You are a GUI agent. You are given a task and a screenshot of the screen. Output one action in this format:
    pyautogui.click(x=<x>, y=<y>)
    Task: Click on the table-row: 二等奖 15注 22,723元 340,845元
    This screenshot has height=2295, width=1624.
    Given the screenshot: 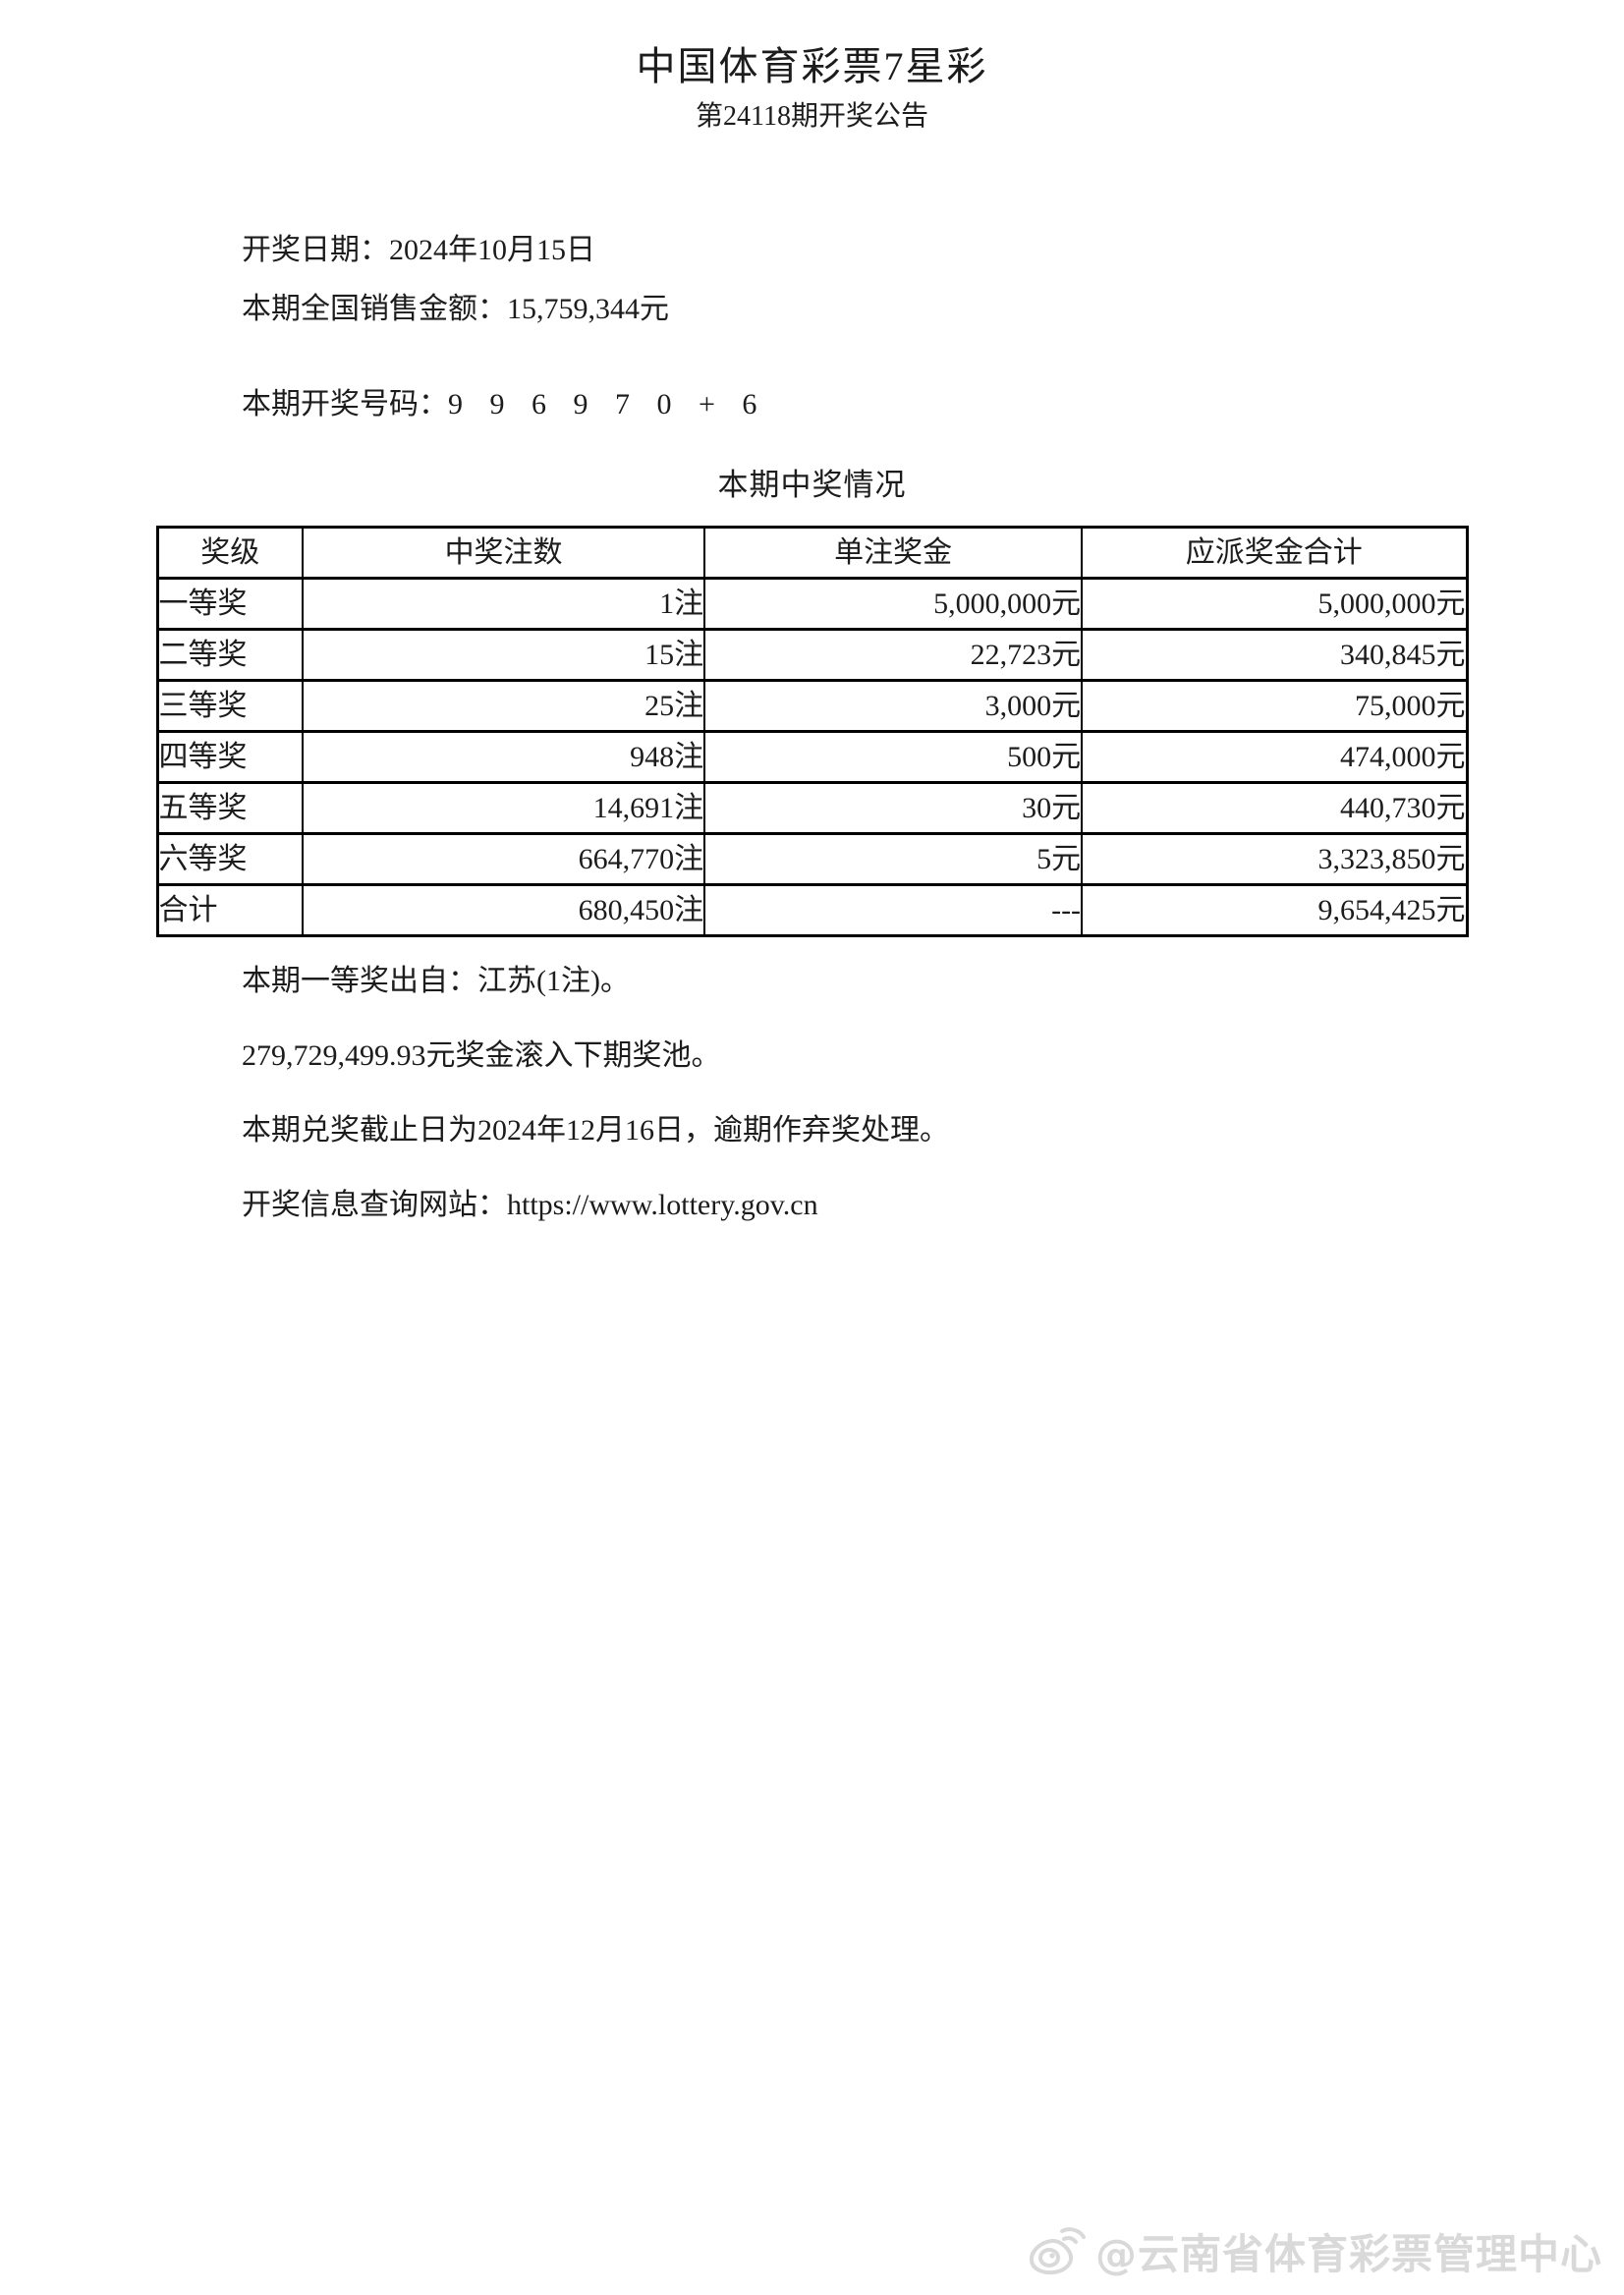 What is the action you would take?
    pyautogui.click(x=812, y=655)
    